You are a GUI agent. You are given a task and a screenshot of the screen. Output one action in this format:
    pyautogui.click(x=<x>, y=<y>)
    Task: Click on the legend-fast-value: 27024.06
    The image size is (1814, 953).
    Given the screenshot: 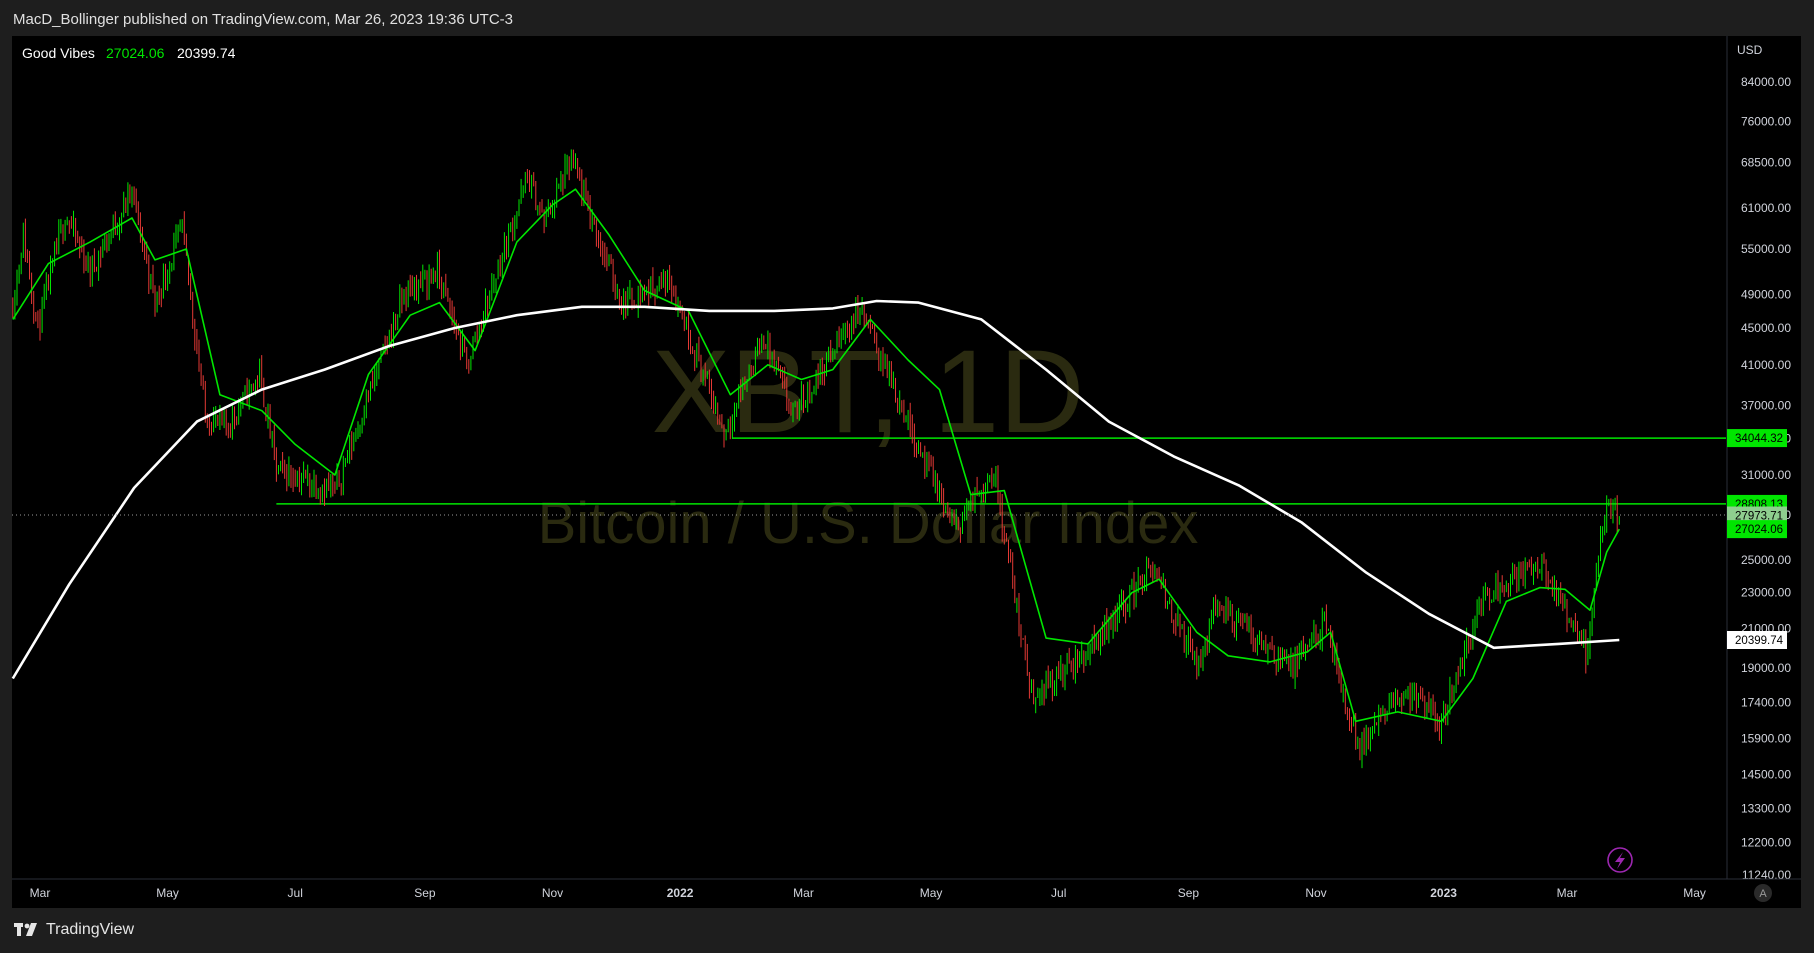 What is the action you would take?
    pyautogui.click(x=135, y=53)
    